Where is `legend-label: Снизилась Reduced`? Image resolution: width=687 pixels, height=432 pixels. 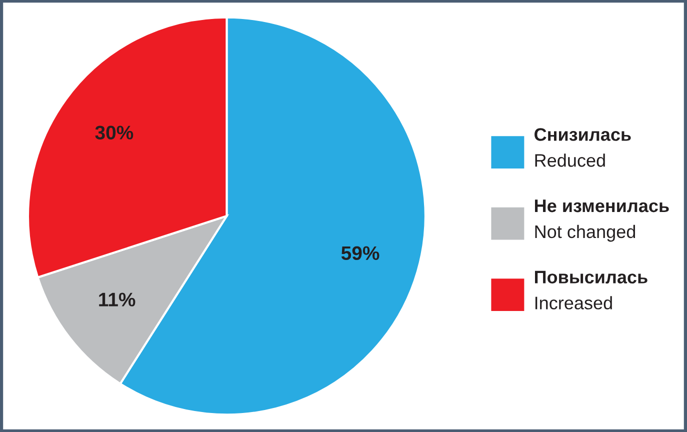 legend-label: Снизилась Reduced is located at coordinates (582, 147).